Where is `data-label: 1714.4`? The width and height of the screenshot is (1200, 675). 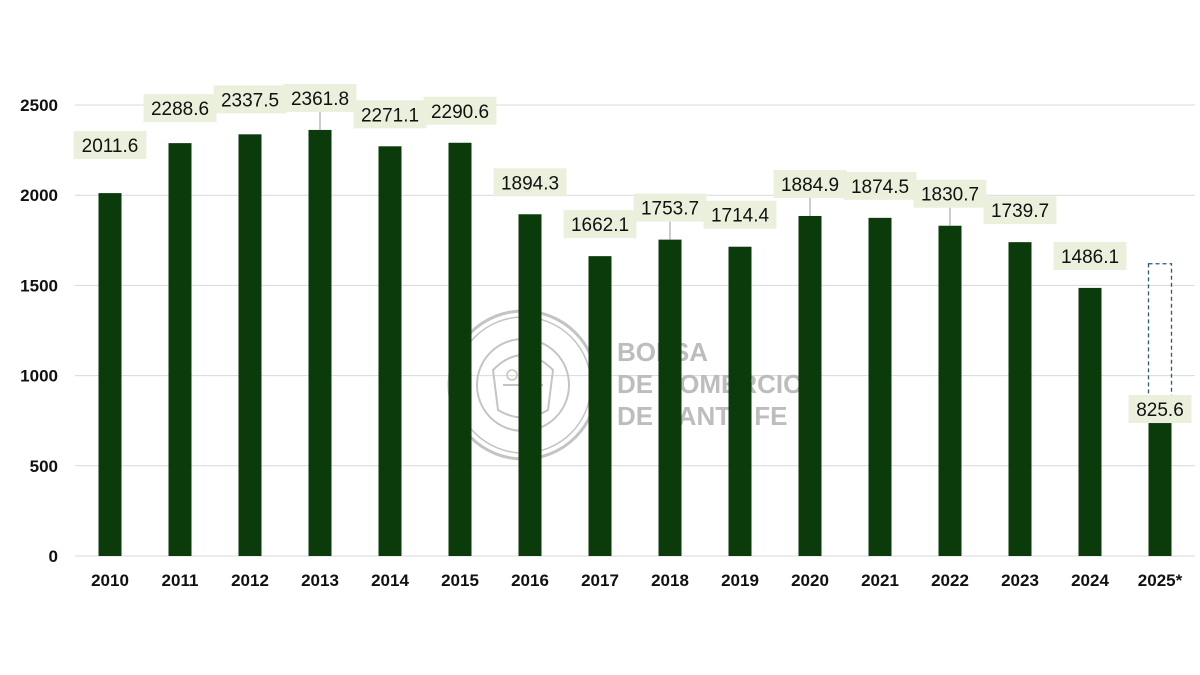 data-label: 1714.4 is located at coordinates (740, 216).